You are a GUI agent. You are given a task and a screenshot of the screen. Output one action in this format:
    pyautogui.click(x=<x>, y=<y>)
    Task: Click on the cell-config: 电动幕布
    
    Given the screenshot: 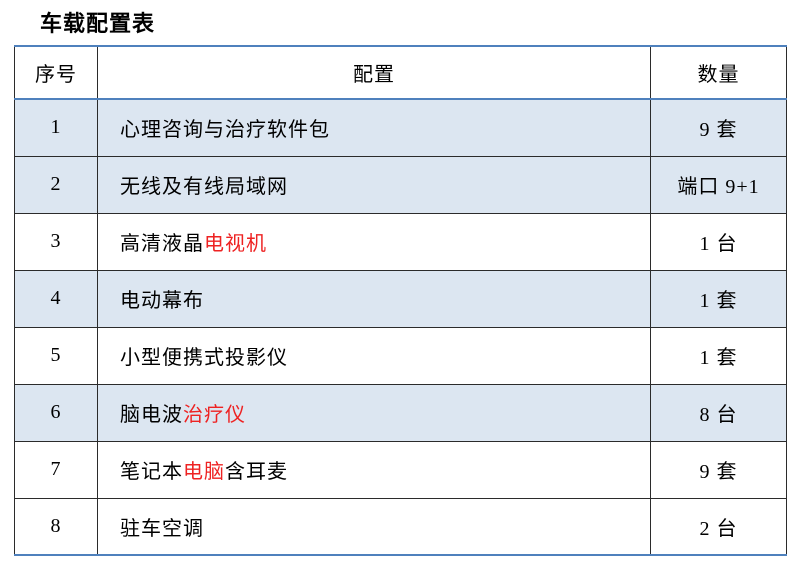 What is the action you would take?
    pyautogui.click(x=374, y=298)
    